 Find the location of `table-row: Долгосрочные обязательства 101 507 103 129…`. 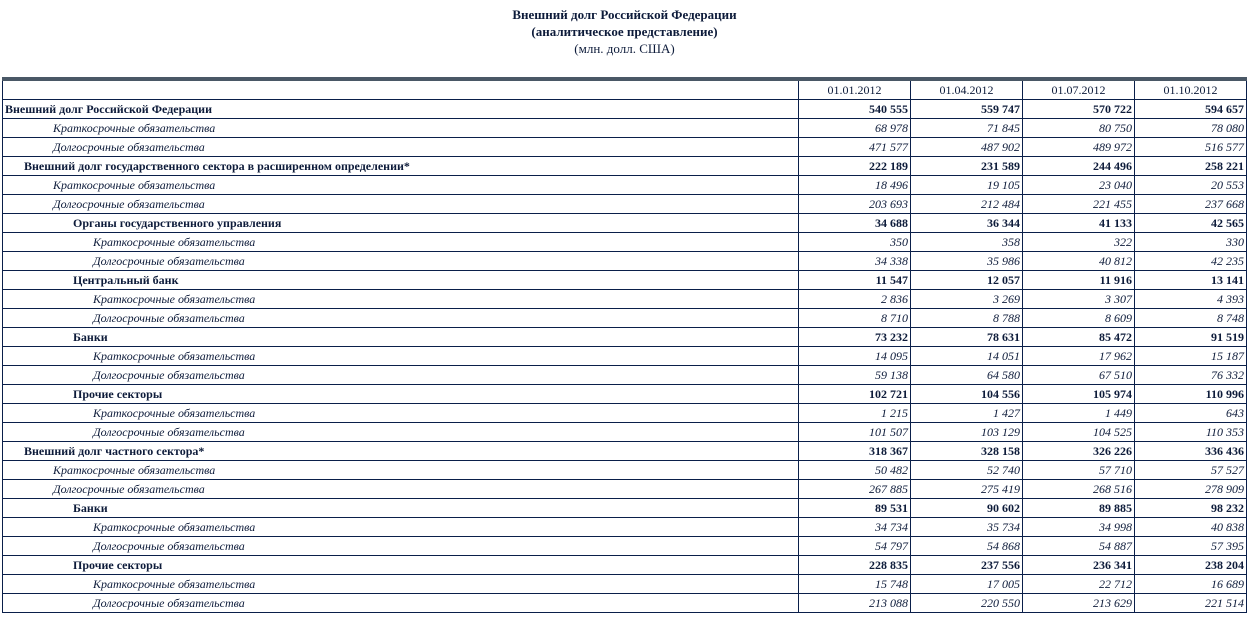

table-row: Долгосрочные обязательства 101 507 103 129… is located at coordinates (624, 432).